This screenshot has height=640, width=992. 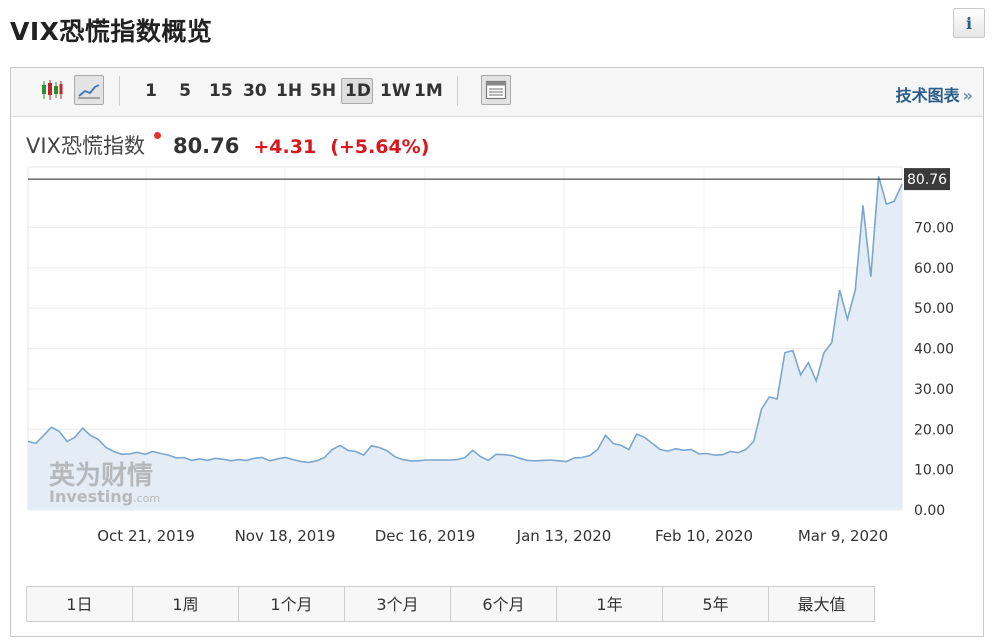 I want to click on interval-1: 1, so click(x=151, y=91).